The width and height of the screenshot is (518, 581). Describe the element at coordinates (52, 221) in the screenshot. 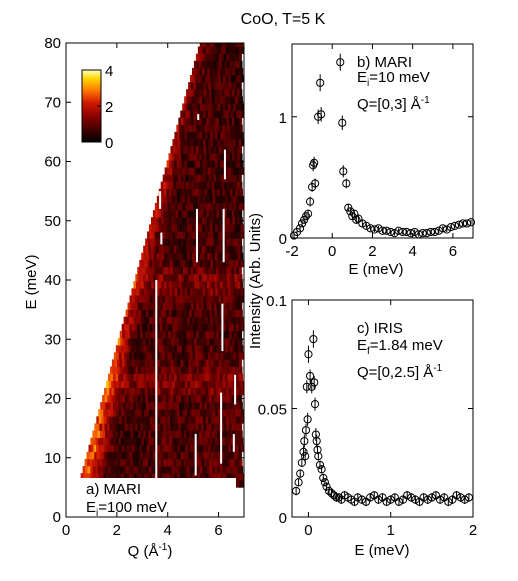

I see `panel-a-ytick-label: 50` at that location.